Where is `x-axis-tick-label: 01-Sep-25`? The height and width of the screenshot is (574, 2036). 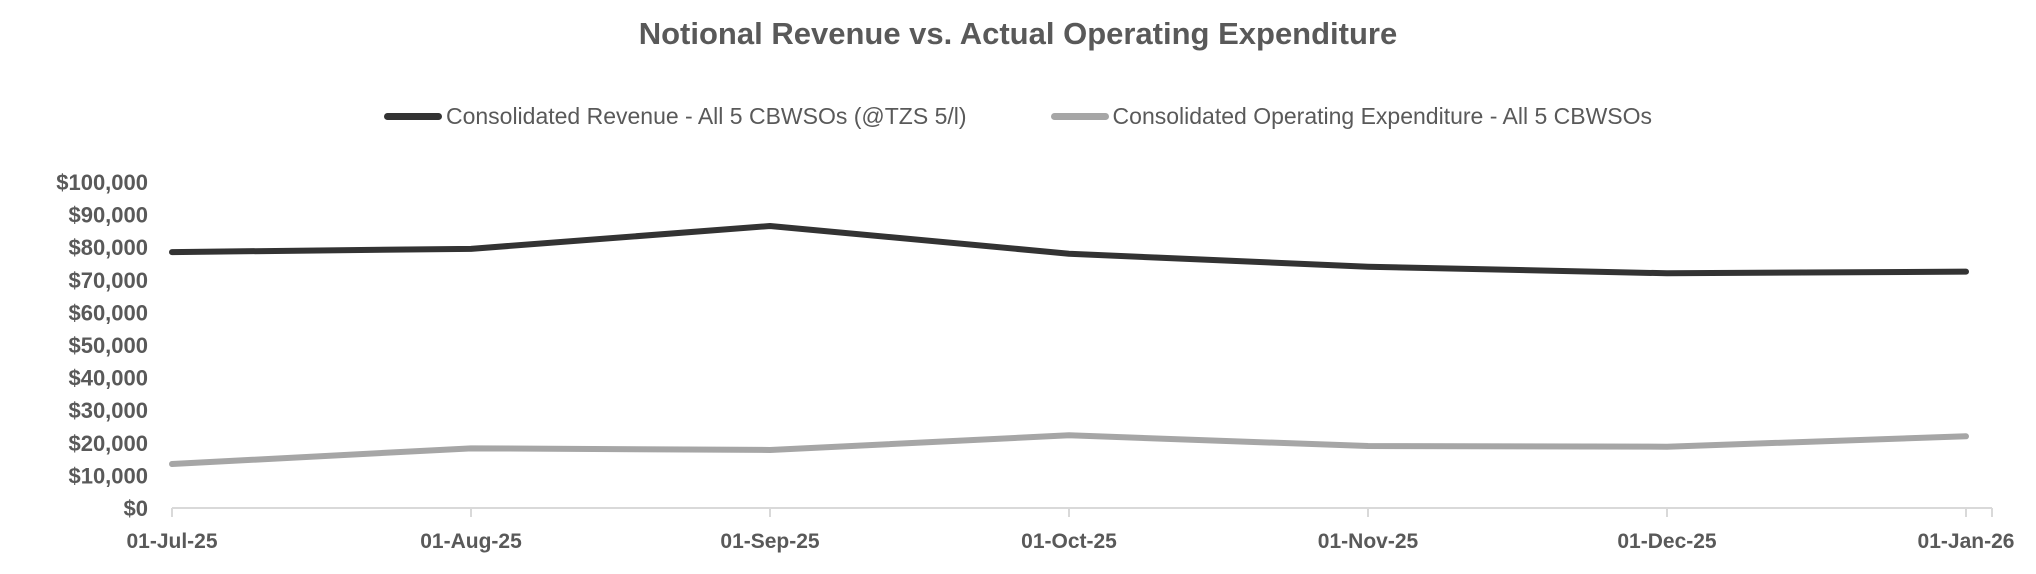 x-axis-tick-label: 01-Sep-25 is located at coordinates (770, 541).